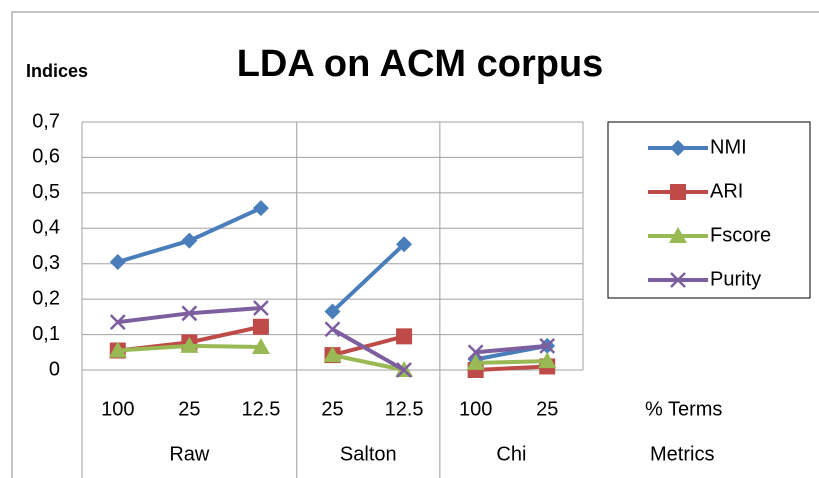  What do you see at coordinates (46, 228) in the screenshot?
I see `y-tick-label: 0,4` at bounding box center [46, 228].